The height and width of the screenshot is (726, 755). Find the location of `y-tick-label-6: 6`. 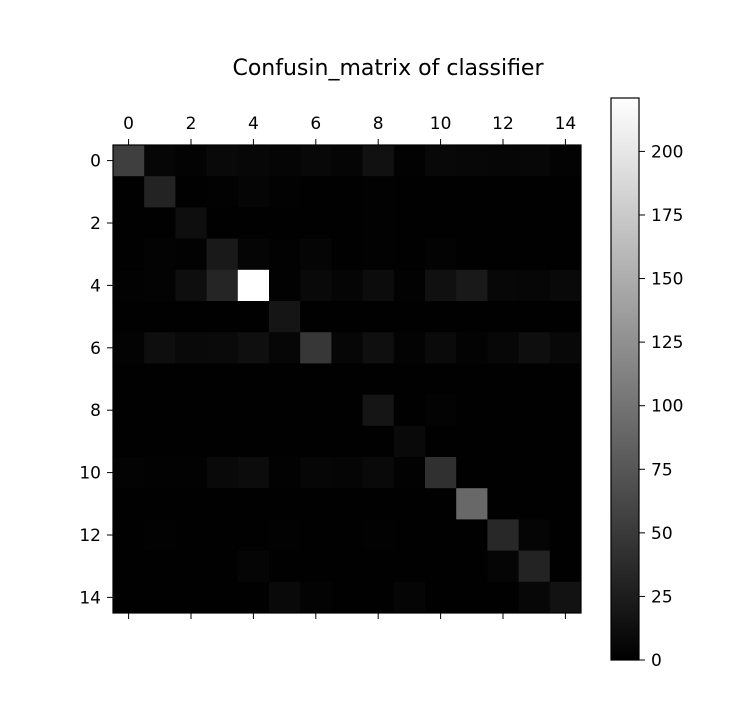

y-tick-label-6: 6 is located at coordinates (95, 349).